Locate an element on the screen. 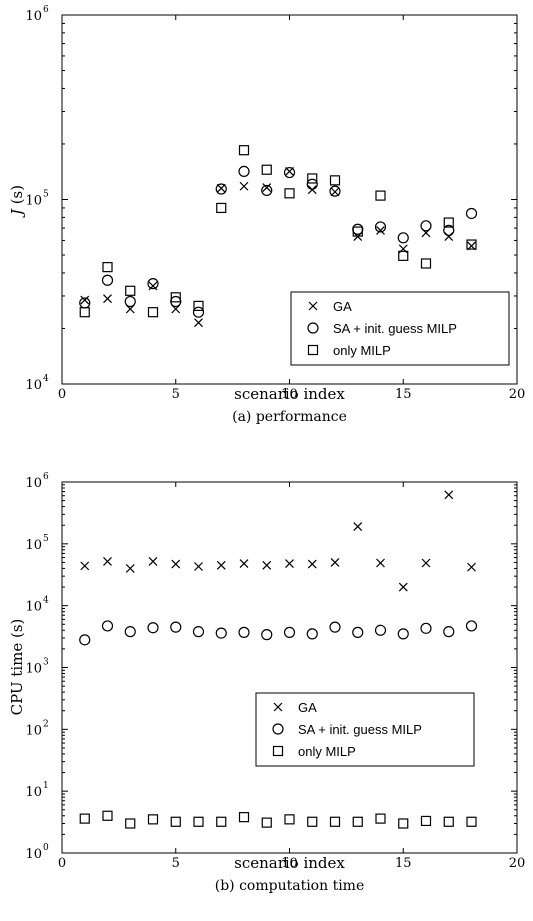 Image resolution: width=533 pixels, height=921 pixels. y-tick-exponent: 0 is located at coordinates (46, 848).